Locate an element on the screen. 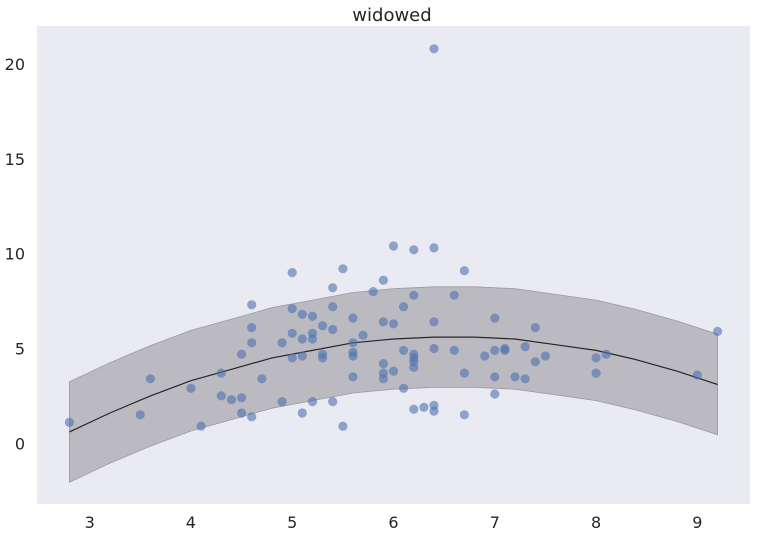  x-tick-label: 6 is located at coordinates (393, 522).